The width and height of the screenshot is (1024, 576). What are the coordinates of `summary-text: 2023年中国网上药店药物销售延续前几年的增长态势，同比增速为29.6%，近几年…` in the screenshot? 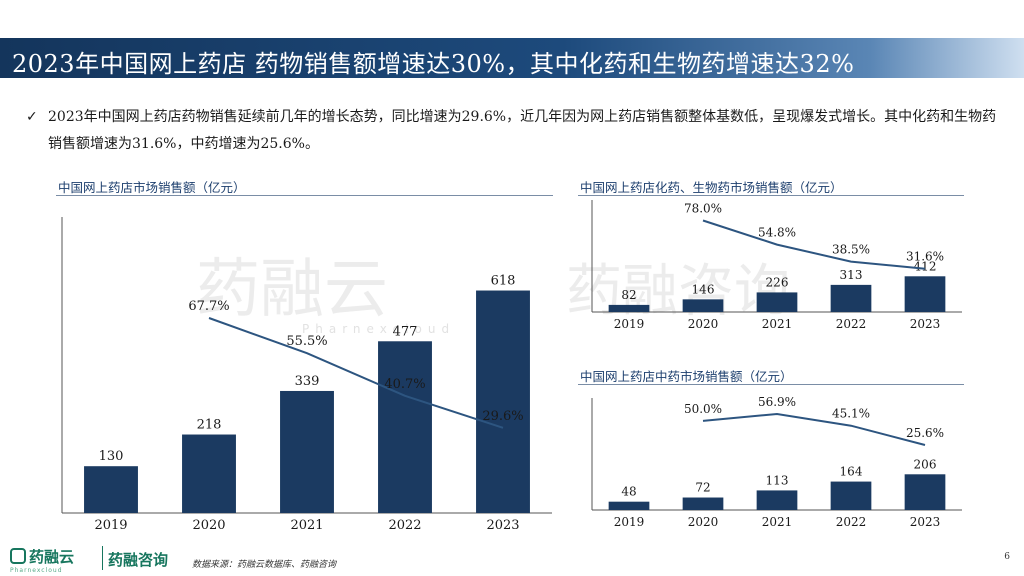 It's located at (522, 130).